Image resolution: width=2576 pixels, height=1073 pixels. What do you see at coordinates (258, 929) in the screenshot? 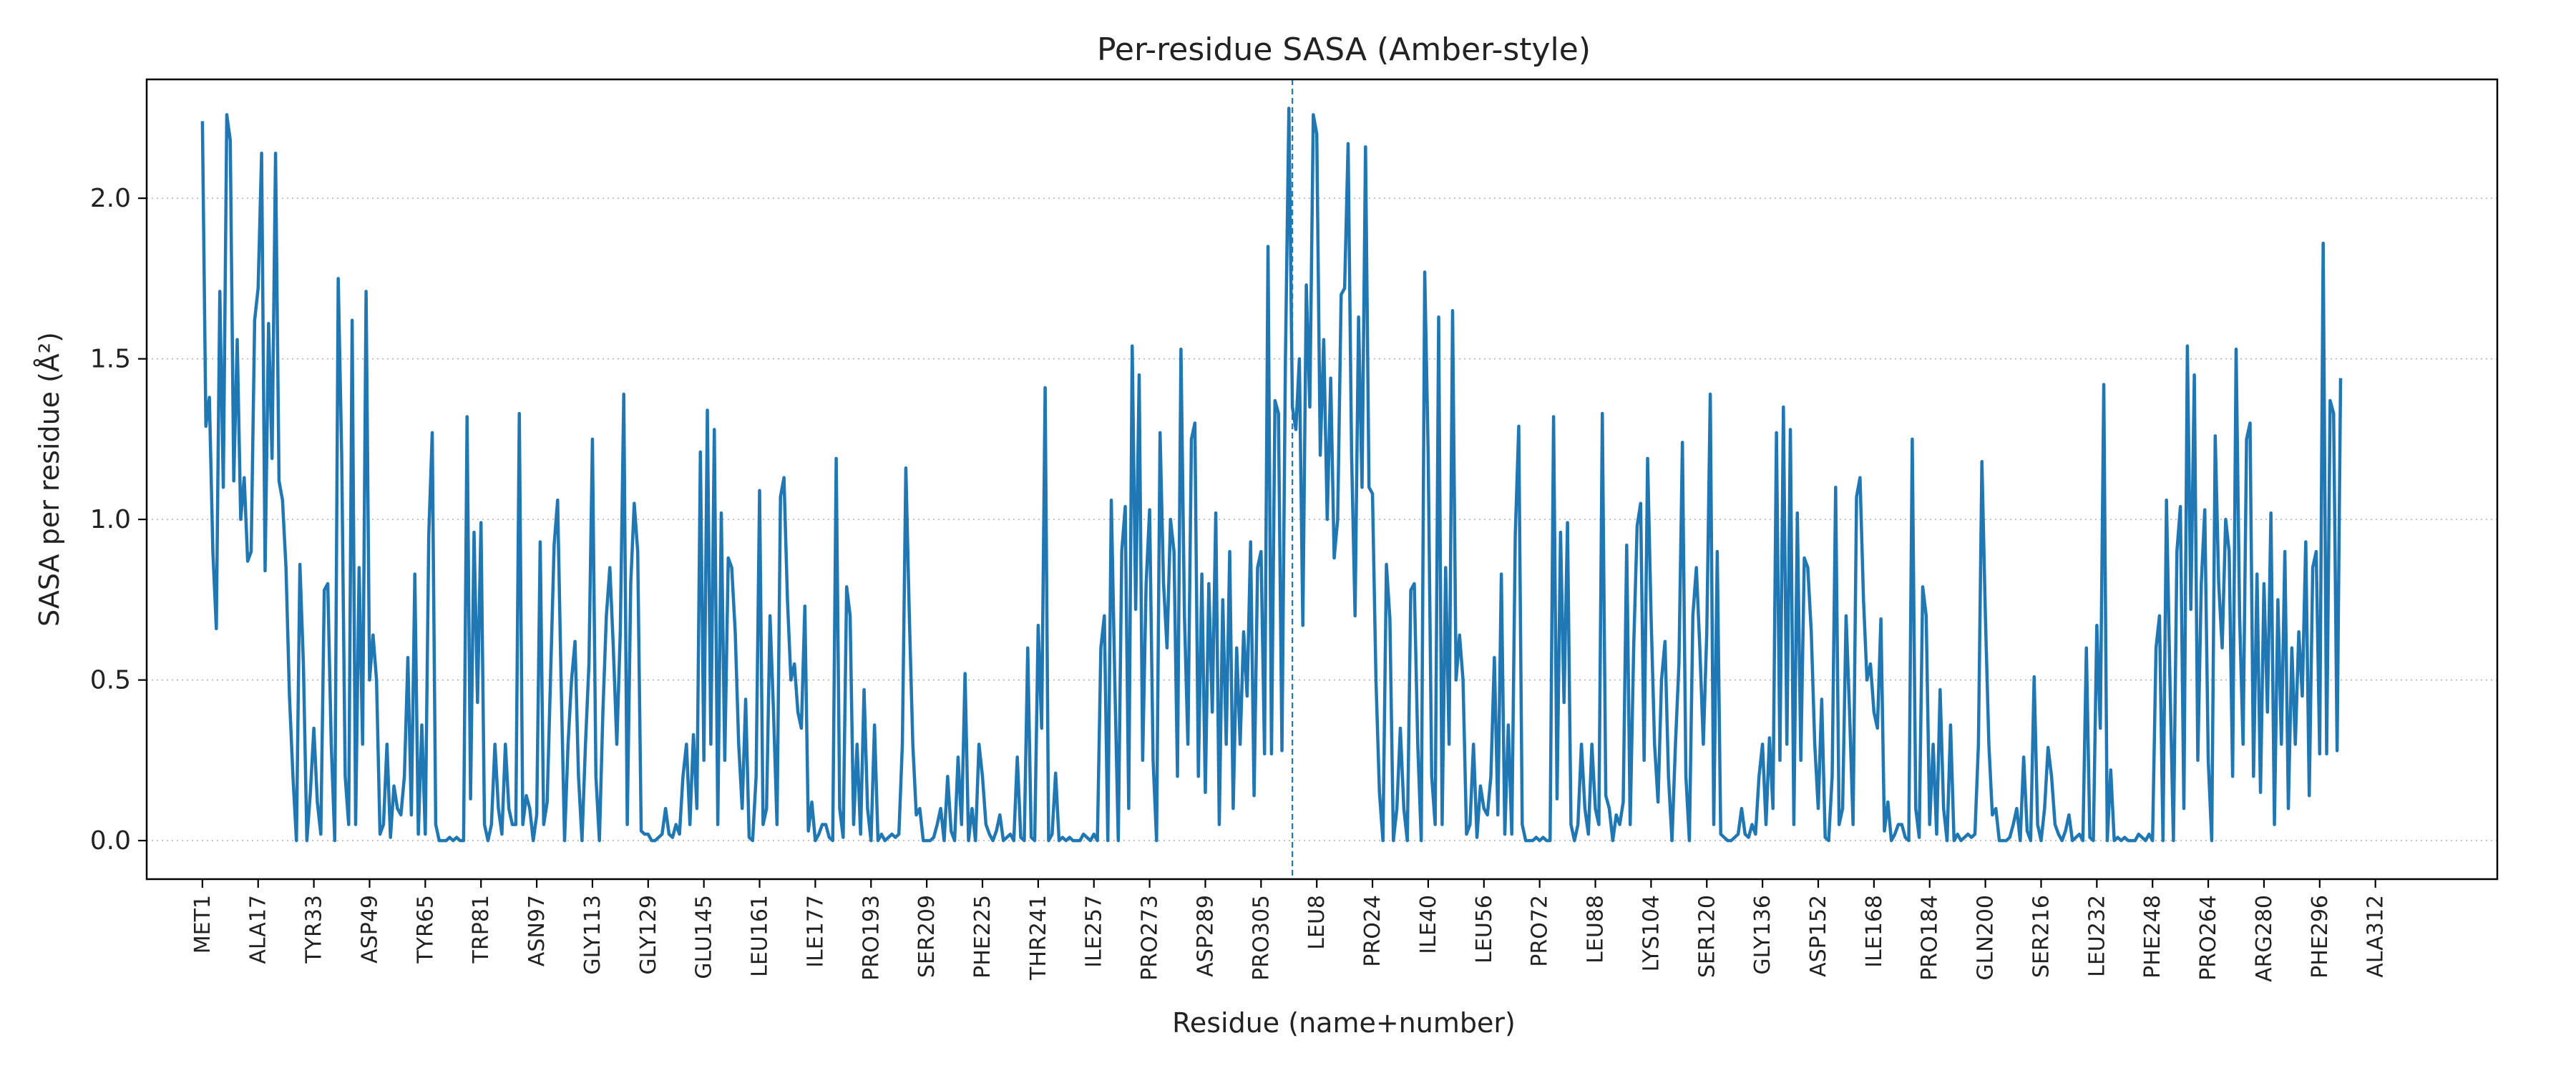
I see `x-tick-label: ALA17` at bounding box center [258, 929].